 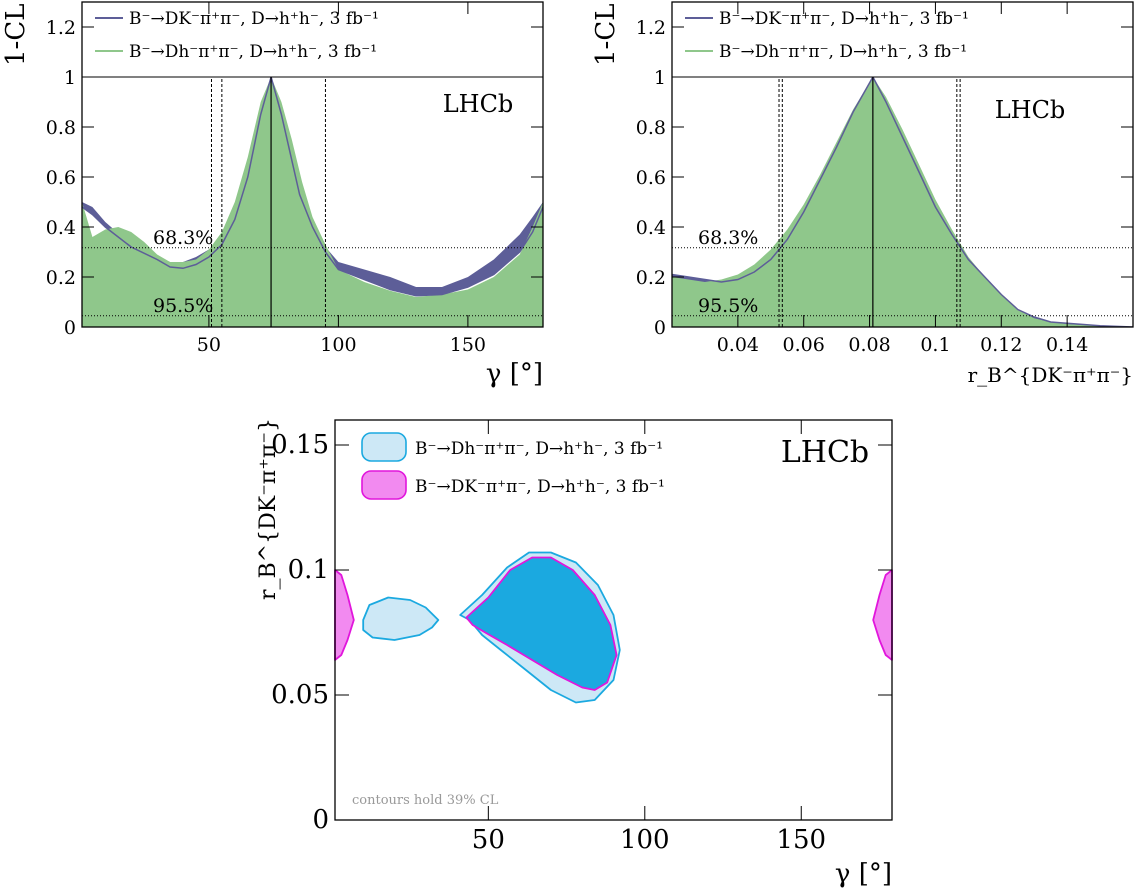 What do you see at coordinates (540, 487) in the screenshot?
I see `legend-label-1: B⁻→DK⁻π⁺π⁻, D→h⁺h⁻, 3 fb⁻¹` at bounding box center [540, 487].